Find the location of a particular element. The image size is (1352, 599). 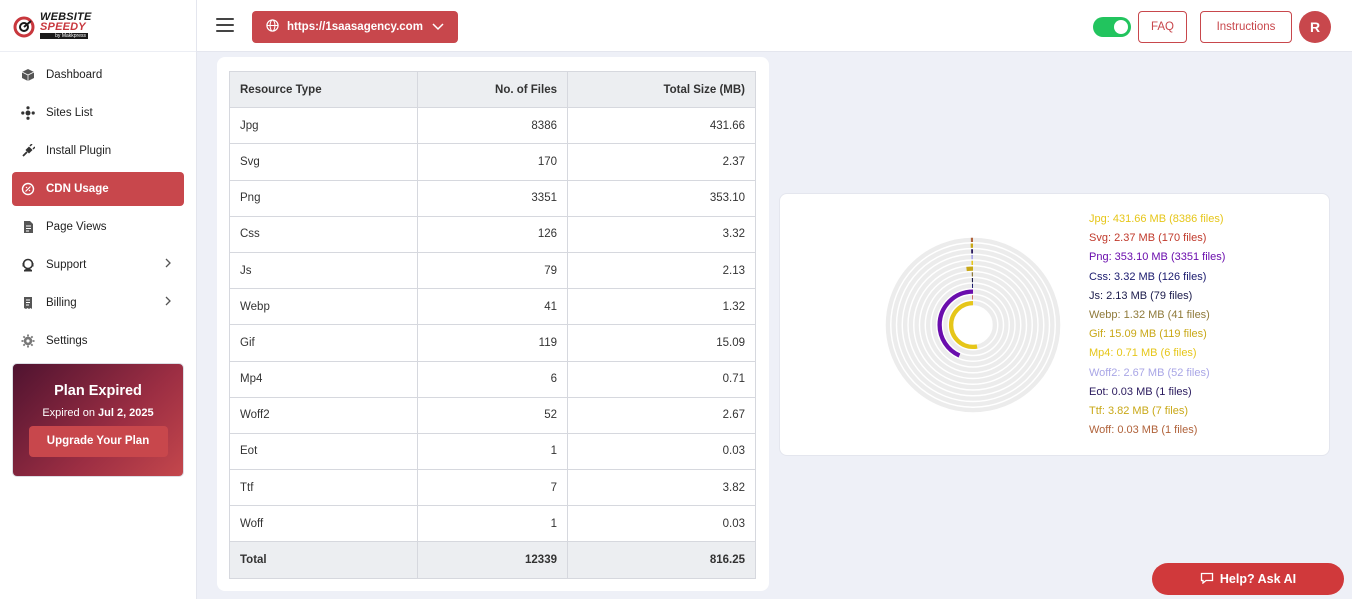

legend-item-png: Png: 353.10 MB (3351 files) is located at coordinates (1157, 257).